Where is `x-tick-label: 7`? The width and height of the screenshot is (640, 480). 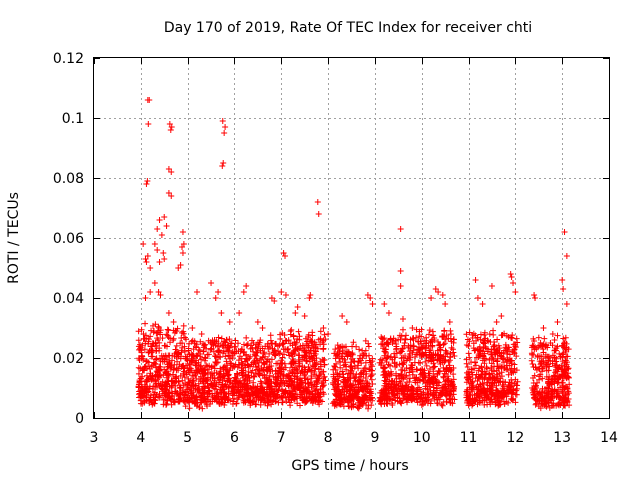 x-tick-label: 7 is located at coordinates (281, 438).